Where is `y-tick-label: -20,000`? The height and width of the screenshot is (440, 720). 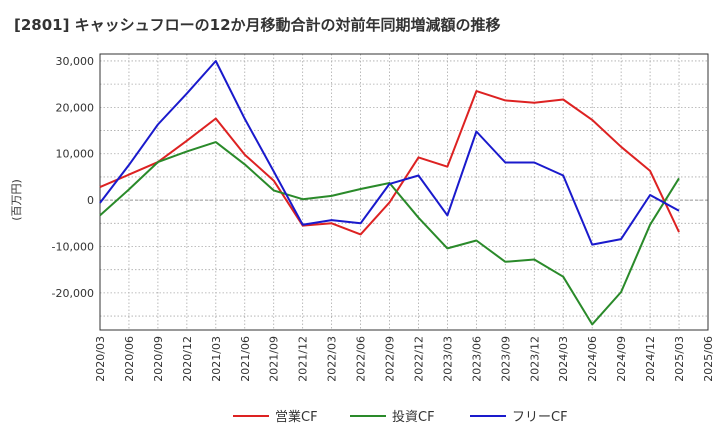 y-tick-label: -20,000 is located at coordinates (73, 293).